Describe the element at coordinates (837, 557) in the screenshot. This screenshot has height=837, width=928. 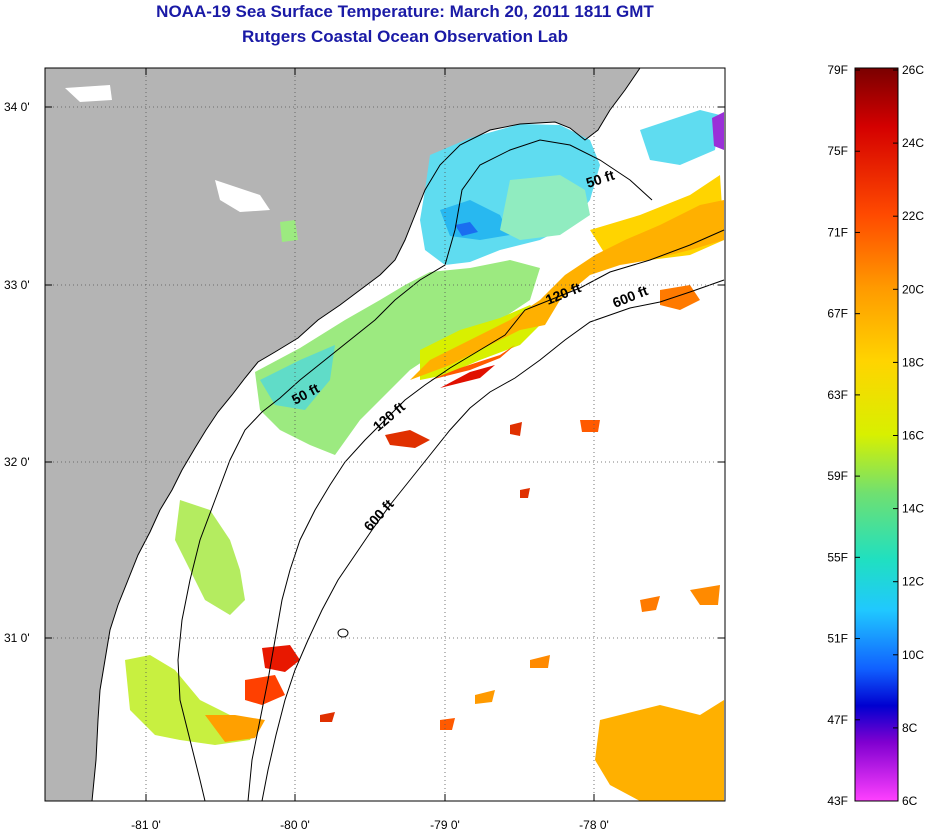
I see `colorbar-f-label: 55F` at that location.